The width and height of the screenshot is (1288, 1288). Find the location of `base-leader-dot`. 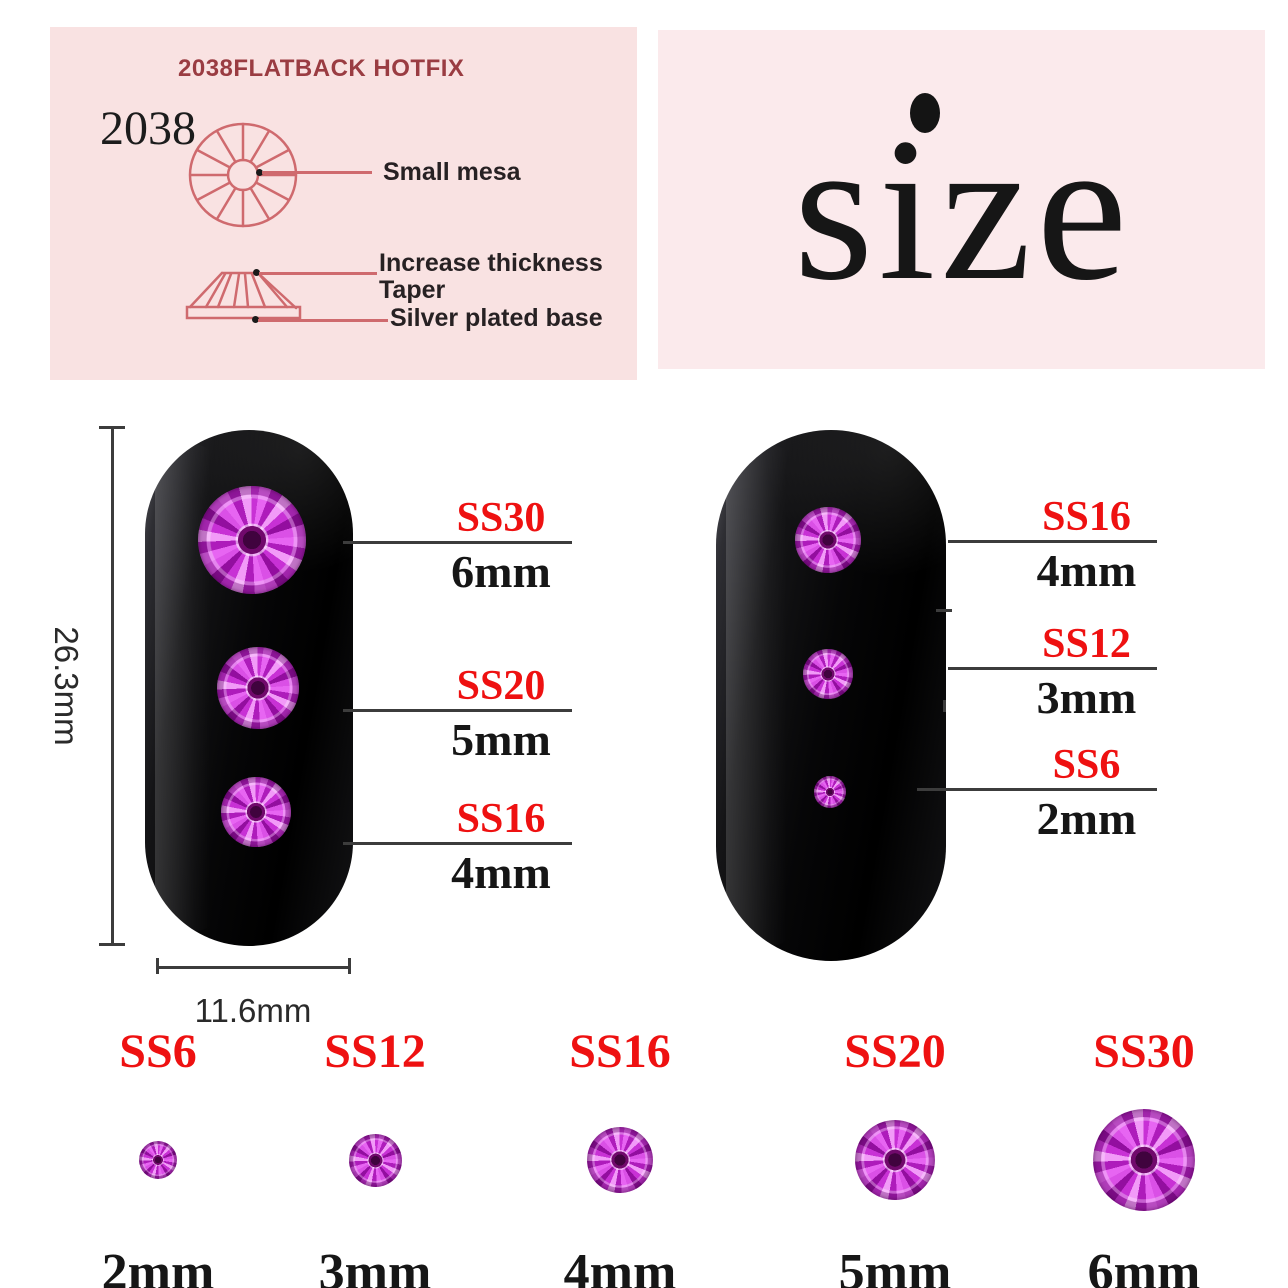

base-leader-dot is located at coordinates (255, 319).